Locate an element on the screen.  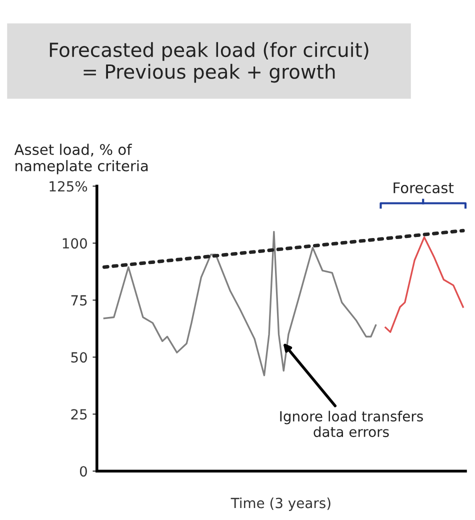
annotation: Forecast is located at coordinates (424, 188).